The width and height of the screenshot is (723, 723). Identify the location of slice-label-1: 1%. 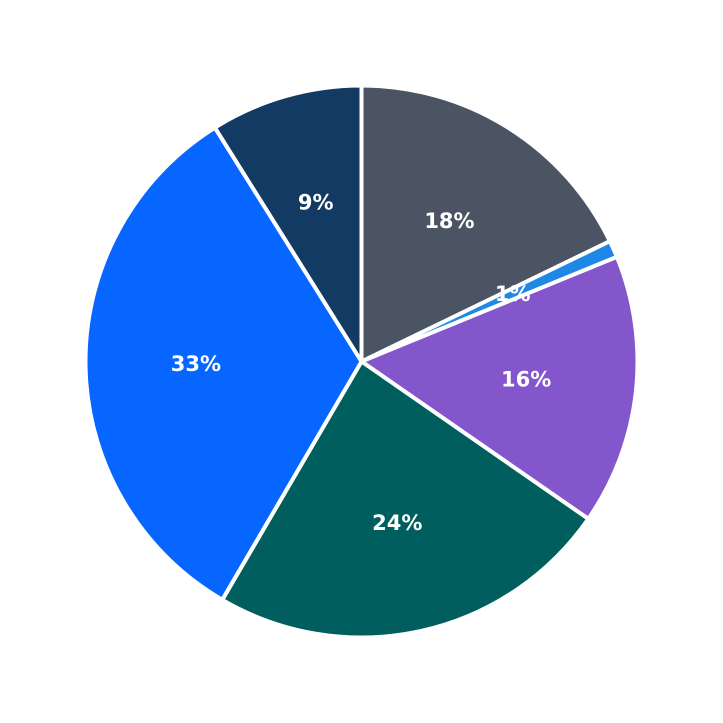
(513, 294).